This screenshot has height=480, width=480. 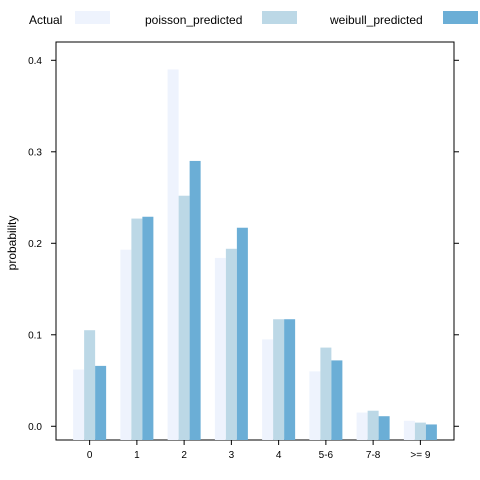 What do you see at coordinates (431, 432) in the screenshot?
I see `bar-weibull_predicted->= 9` at bounding box center [431, 432].